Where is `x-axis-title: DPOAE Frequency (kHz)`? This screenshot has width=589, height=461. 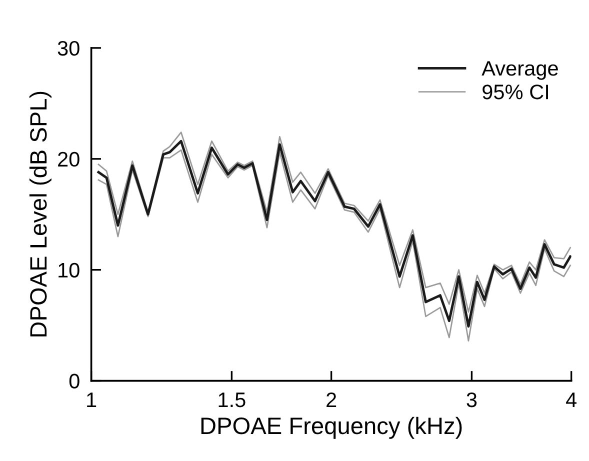
x-axis-title: DPOAE Frequency (kHz) is located at coordinates (331, 427).